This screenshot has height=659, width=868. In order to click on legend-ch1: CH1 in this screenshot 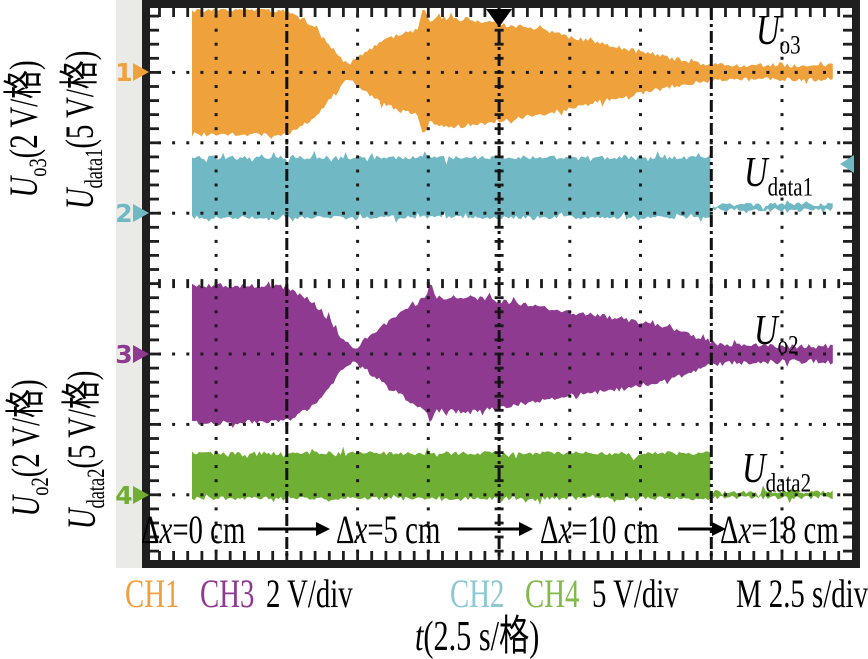, I will do `click(152, 593)`.